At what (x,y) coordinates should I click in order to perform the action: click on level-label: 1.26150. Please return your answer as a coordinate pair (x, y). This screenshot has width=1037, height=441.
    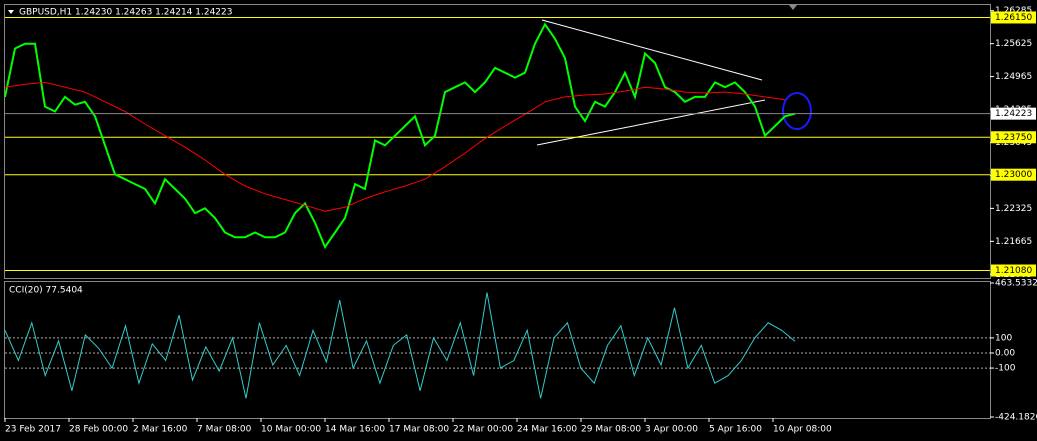
    Looking at the image, I should click on (1013, 18).